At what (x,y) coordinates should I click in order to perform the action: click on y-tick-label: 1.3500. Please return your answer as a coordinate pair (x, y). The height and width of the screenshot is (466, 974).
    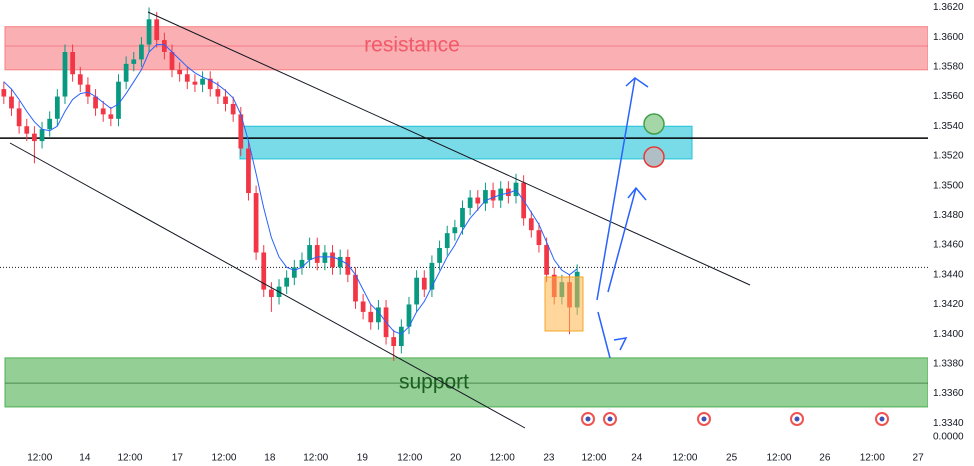
    Looking at the image, I should click on (948, 185).